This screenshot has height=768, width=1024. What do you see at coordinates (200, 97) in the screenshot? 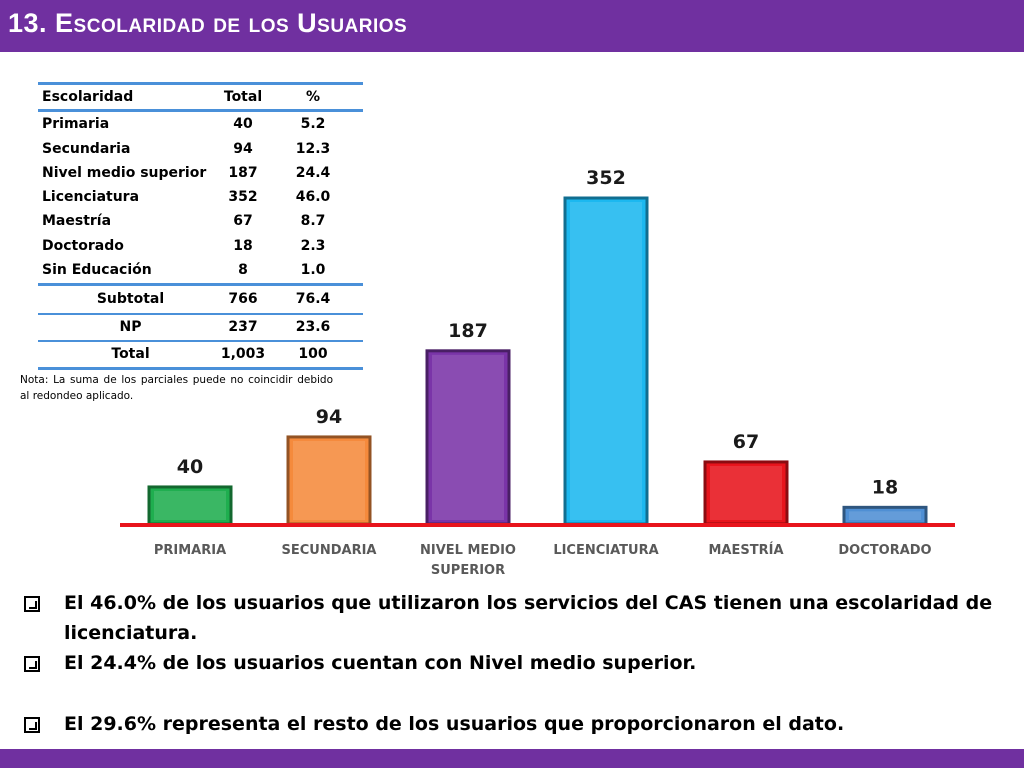
I see `table-header-row: Escolaridad Total %` at bounding box center [200, 97].